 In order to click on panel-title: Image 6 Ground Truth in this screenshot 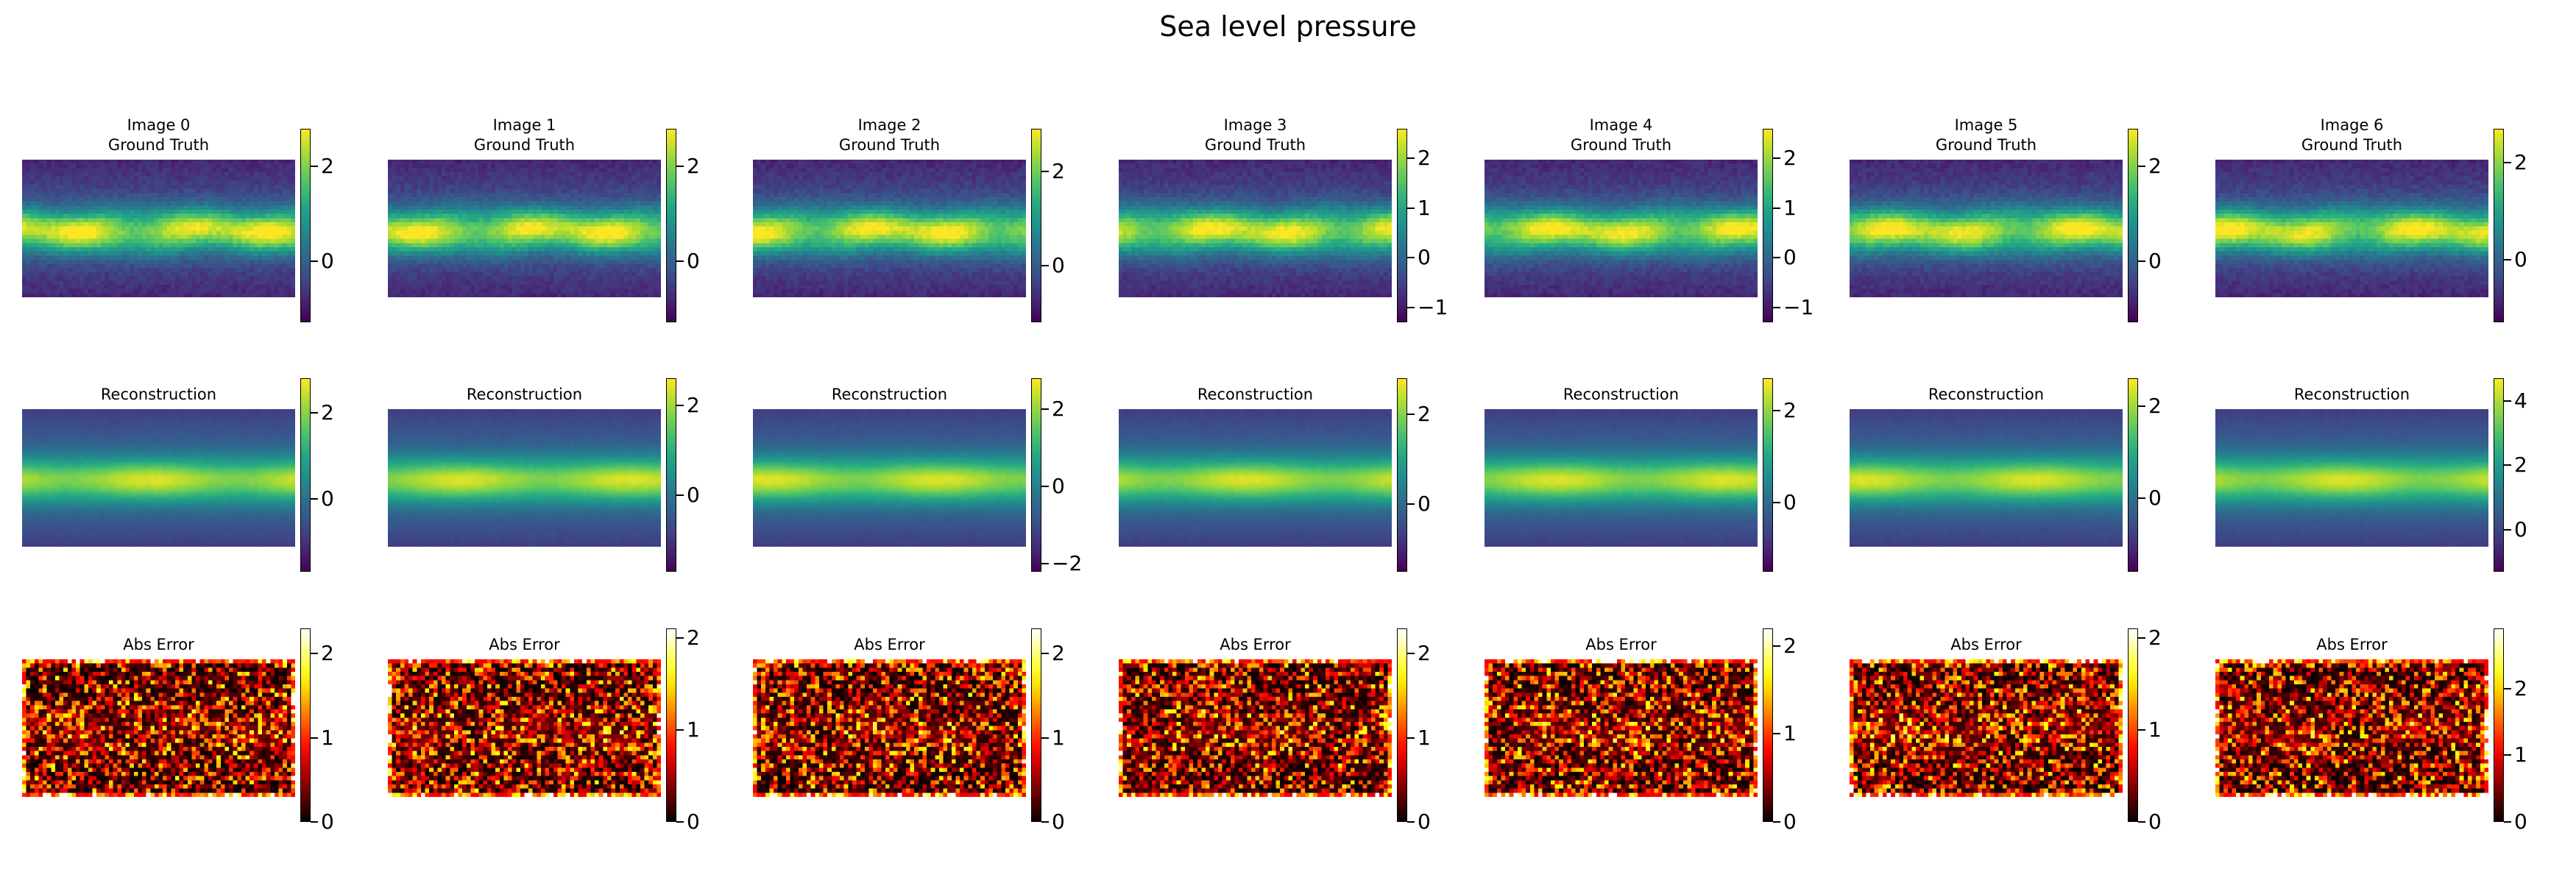, I will do `click(2352, 135)`.